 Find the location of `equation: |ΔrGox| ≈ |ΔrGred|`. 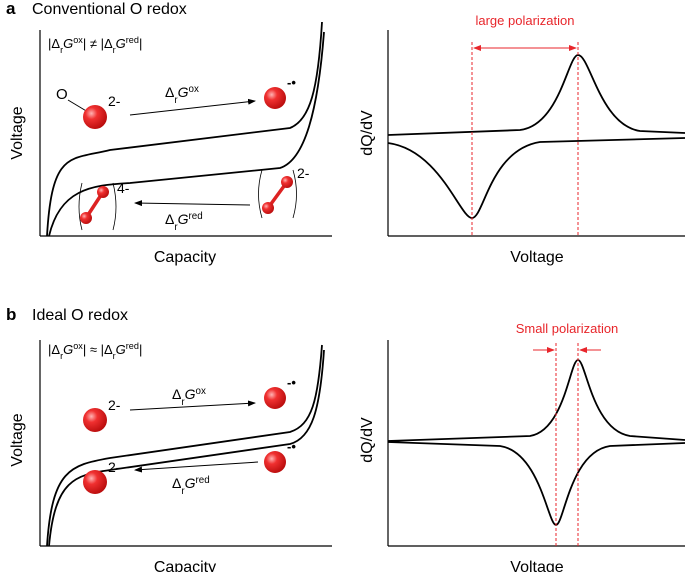

equation: |ΔrGox| ≈ |ΔrGred| is located at coordinates (95, 351).